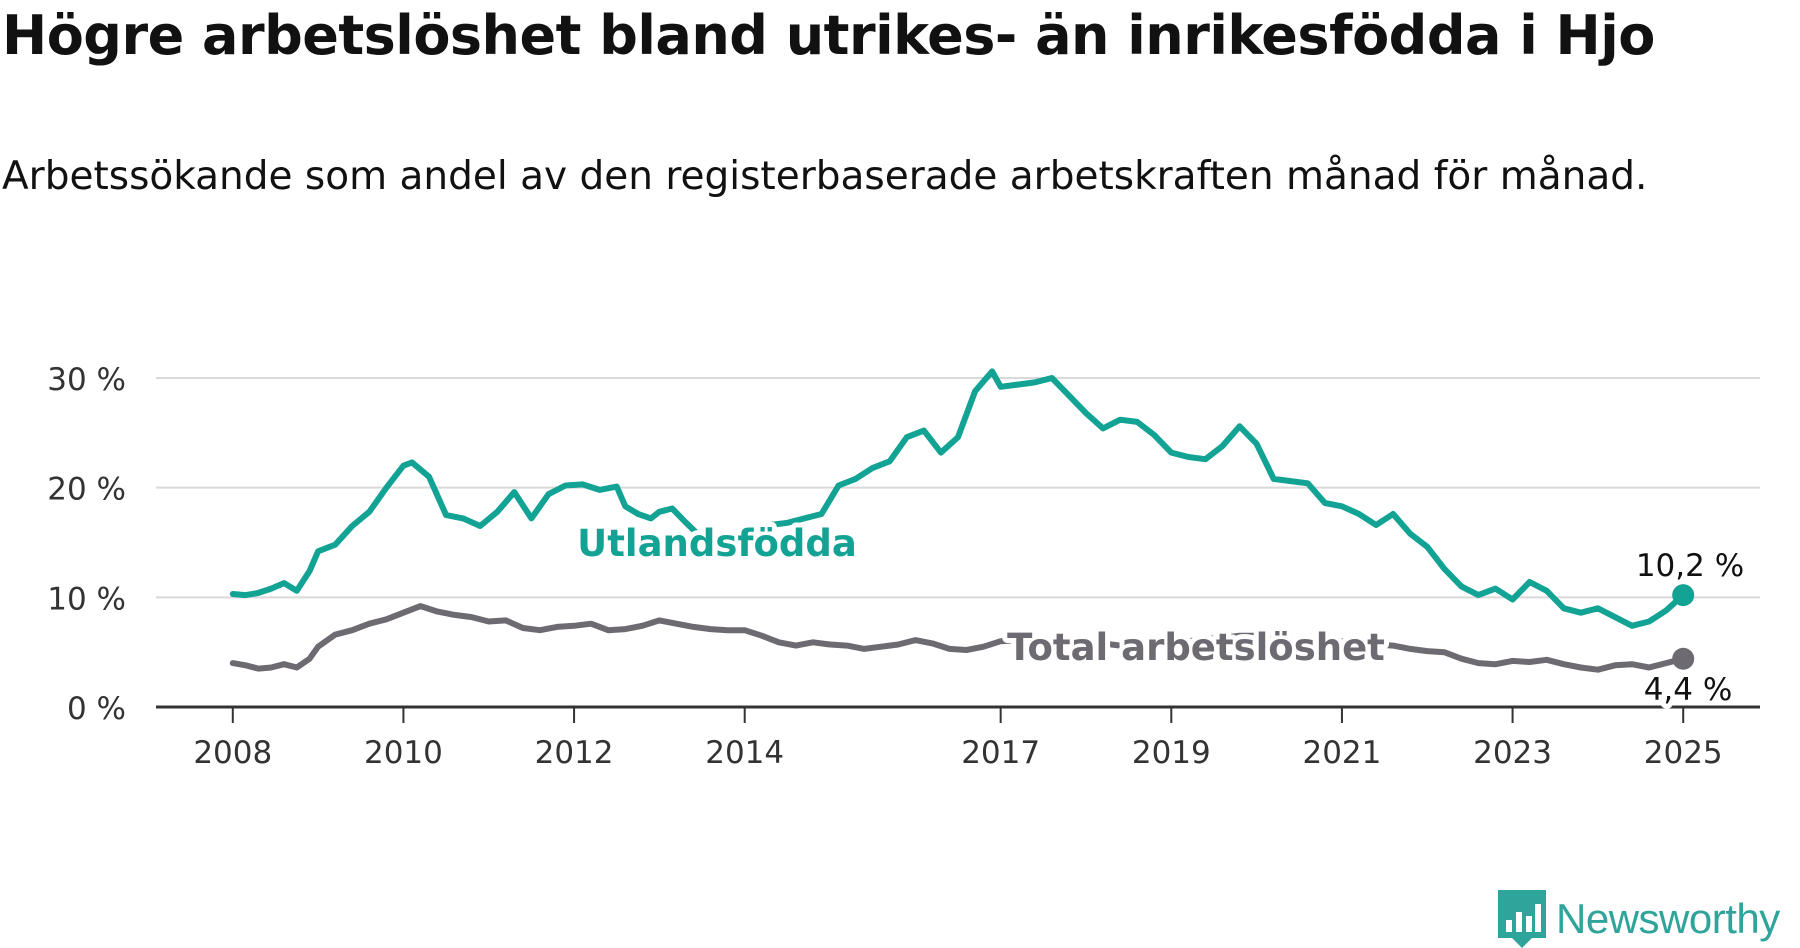 This screenshot has width=1800, height=948. Describe the element at coordinates (1683, 753) in the screenshot. I see `x-tick-label: 2025` at that location.